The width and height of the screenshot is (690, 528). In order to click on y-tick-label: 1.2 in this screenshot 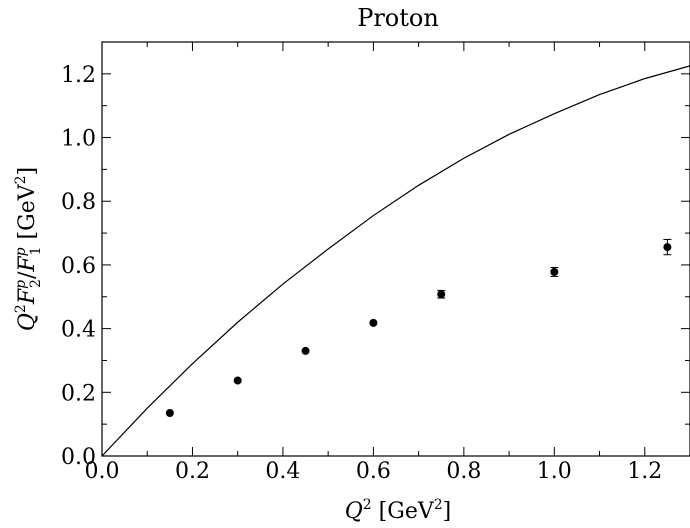, I will do `click(78, 75)`.